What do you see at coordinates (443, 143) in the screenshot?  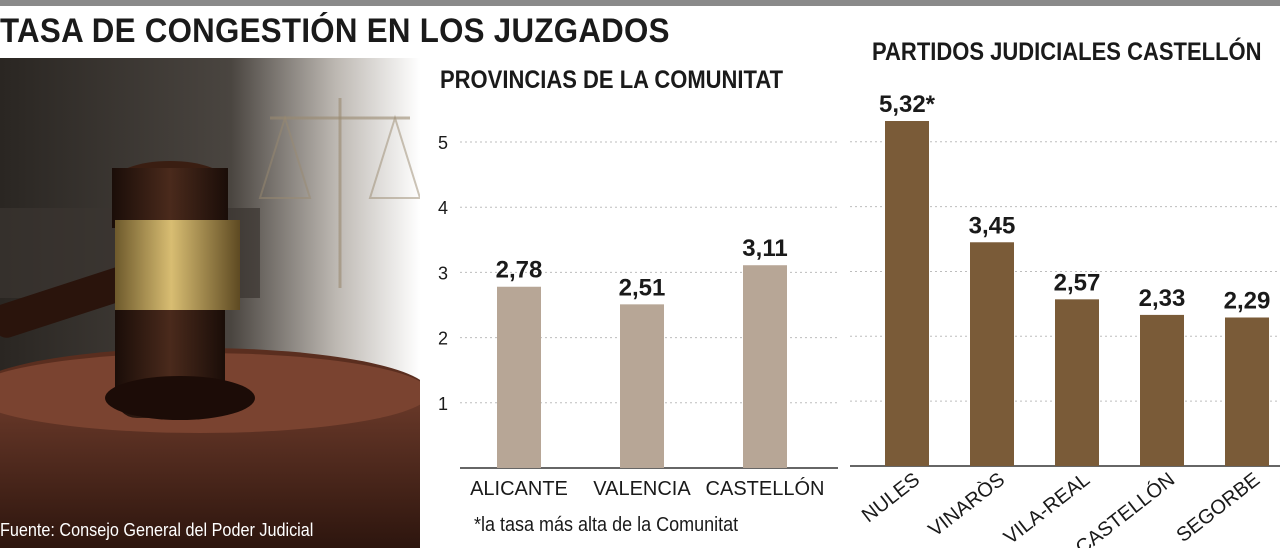 I see `provincias-ytick-label: 5` at bounding box center [443, 143].